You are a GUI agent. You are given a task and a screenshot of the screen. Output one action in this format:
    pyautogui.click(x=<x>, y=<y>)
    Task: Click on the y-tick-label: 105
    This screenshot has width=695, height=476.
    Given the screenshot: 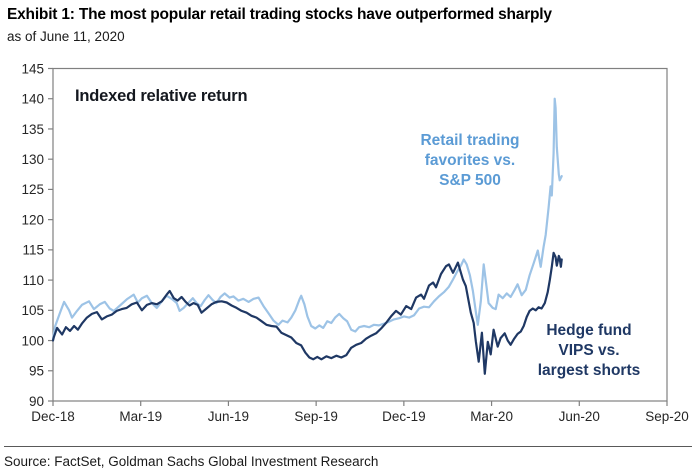 What is the action you would take?
    pyautogui.click(x=32, y=310)
    